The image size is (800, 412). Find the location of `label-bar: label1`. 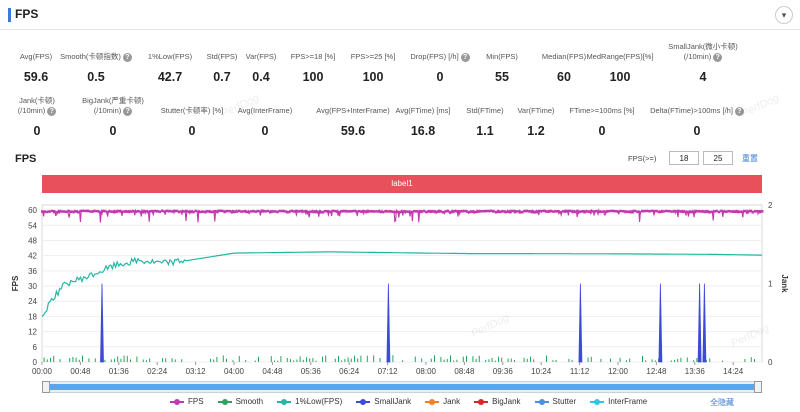

label-bar: label1 is located at coordinates (402, 184).